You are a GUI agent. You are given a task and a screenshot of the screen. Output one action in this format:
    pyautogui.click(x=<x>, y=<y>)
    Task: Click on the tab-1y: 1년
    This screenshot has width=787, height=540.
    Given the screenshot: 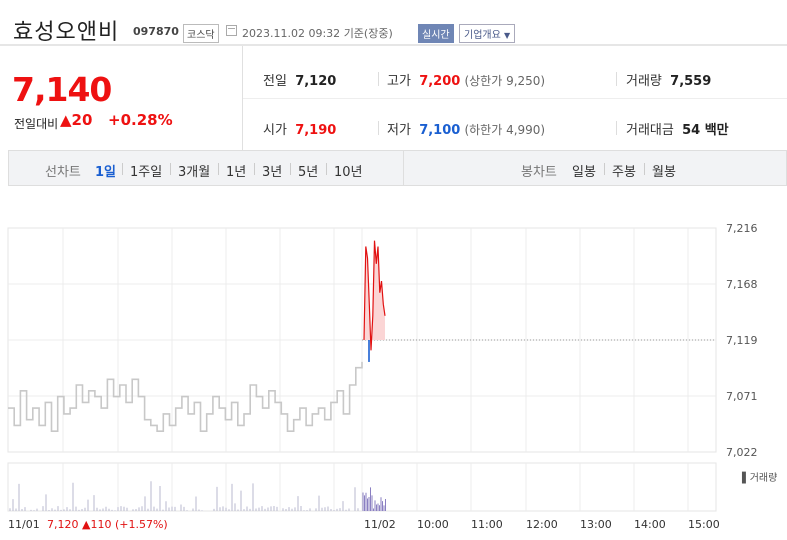 What is the action you would take?
    pyautogui.click(x=236, y=172)
    